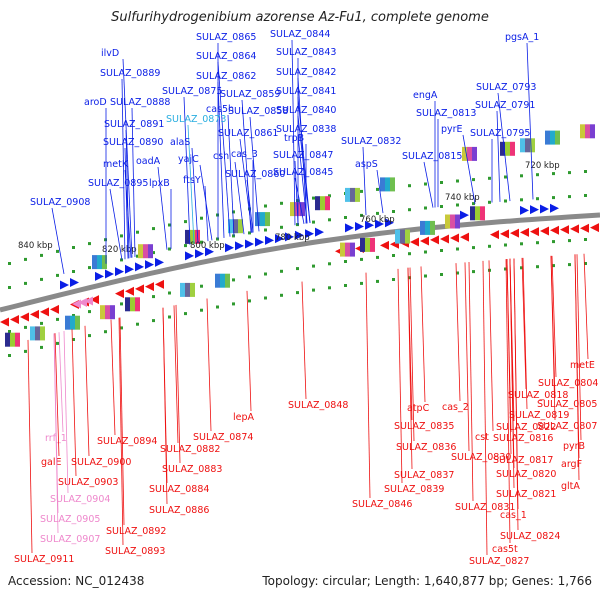  Describe the element at coordinates (294, 138) in the screenshot. I see `top-gene-label: trpB` at that location.